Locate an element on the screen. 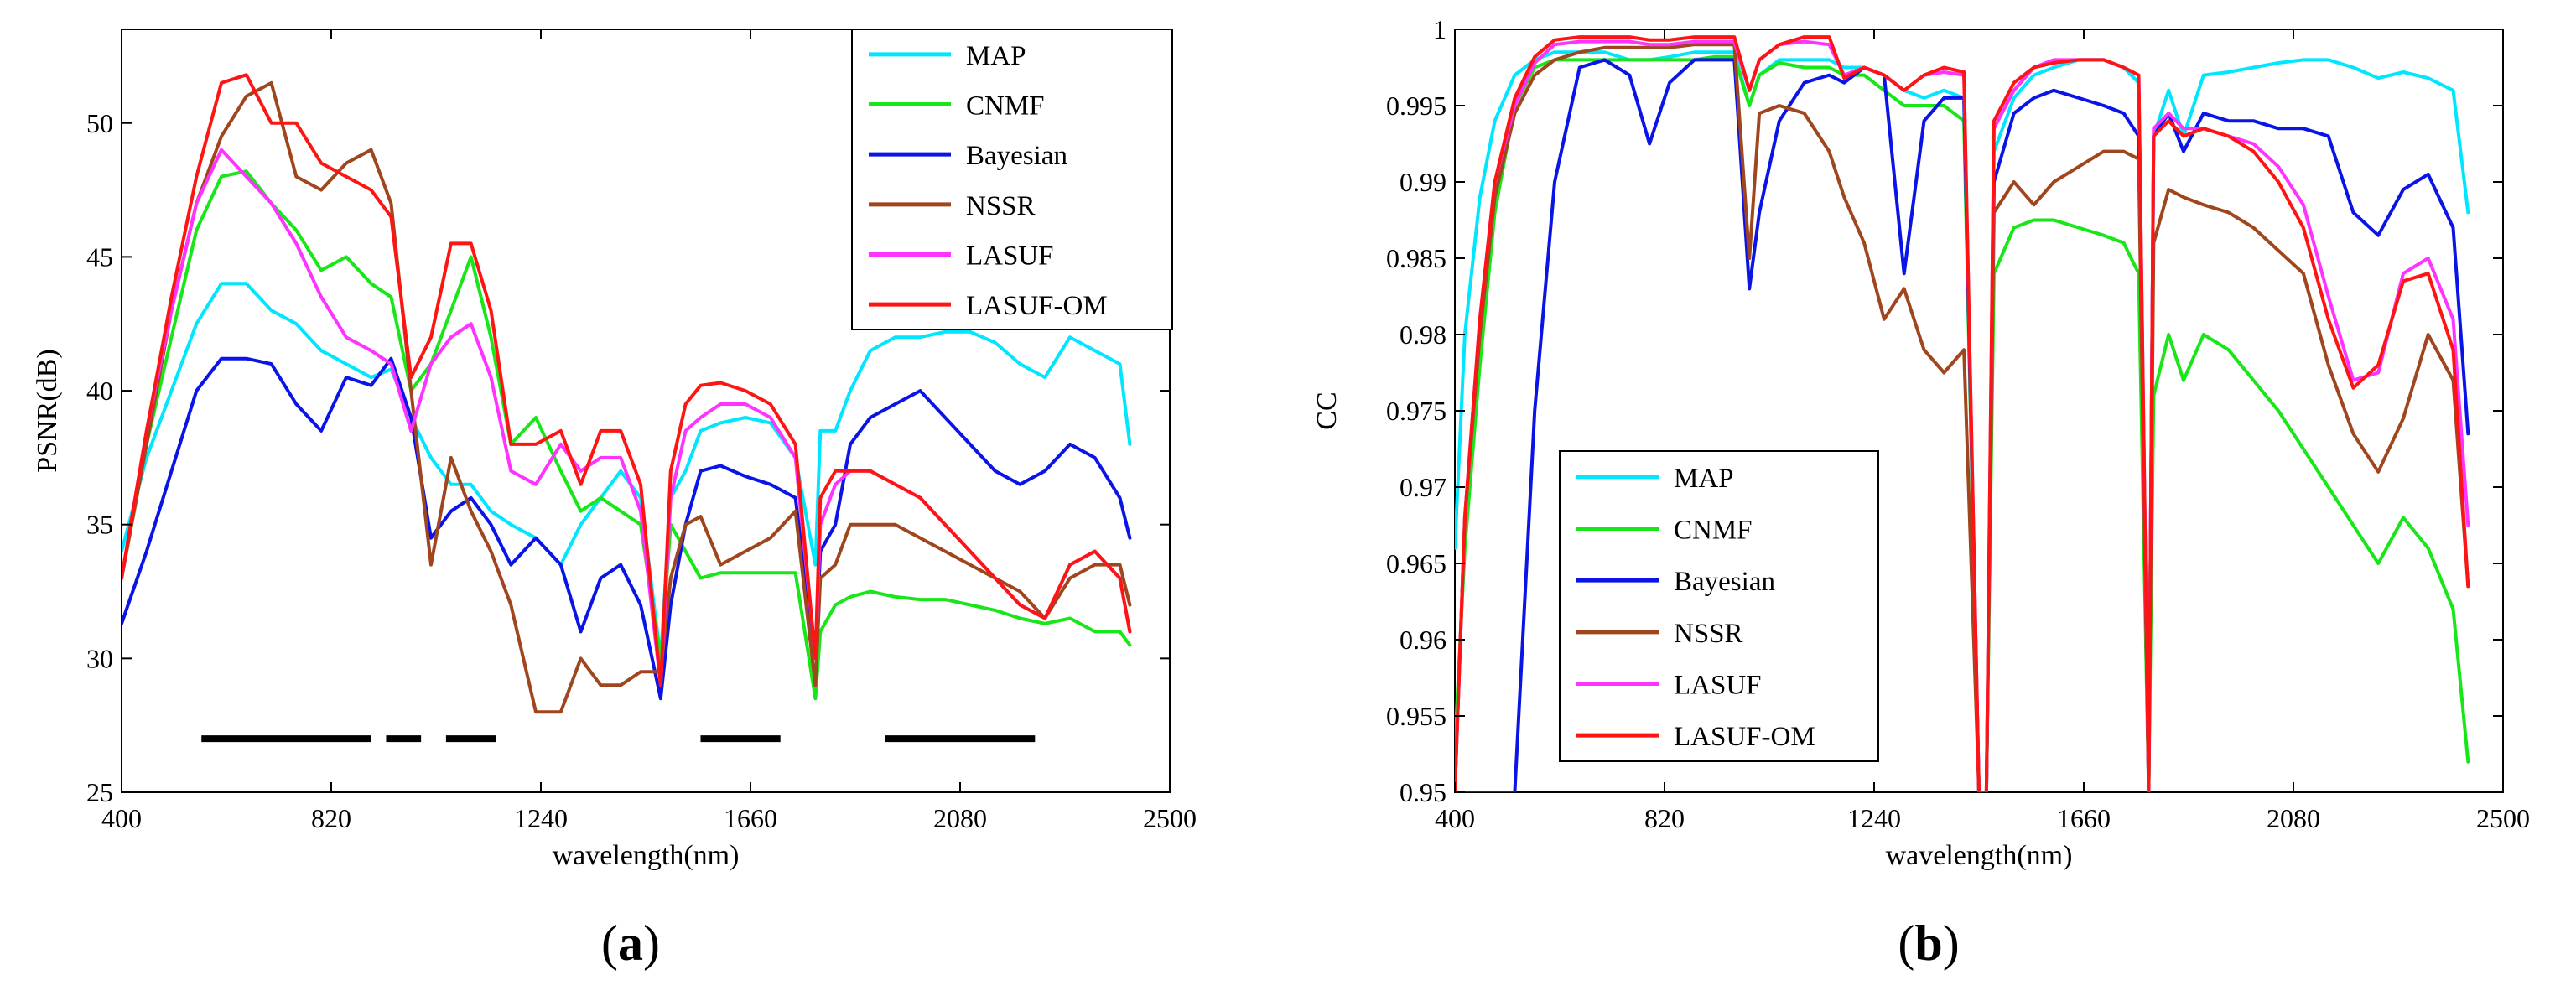 The height and width of the screenshot is (996, 2576). y-tick-label: 0.97 is located at coordinates (1423, 487).